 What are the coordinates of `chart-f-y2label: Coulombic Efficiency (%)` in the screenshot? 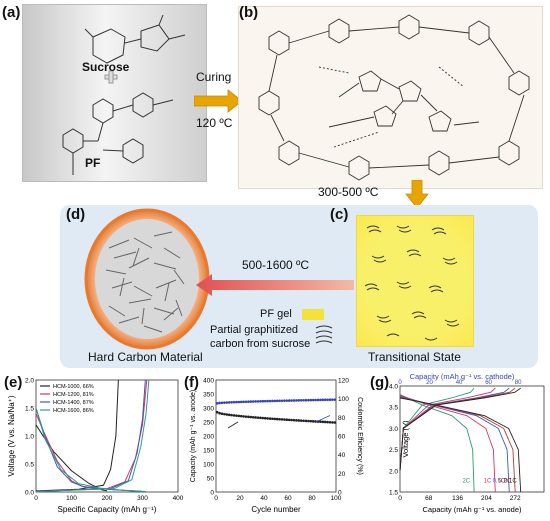 It's located at (359, 436).